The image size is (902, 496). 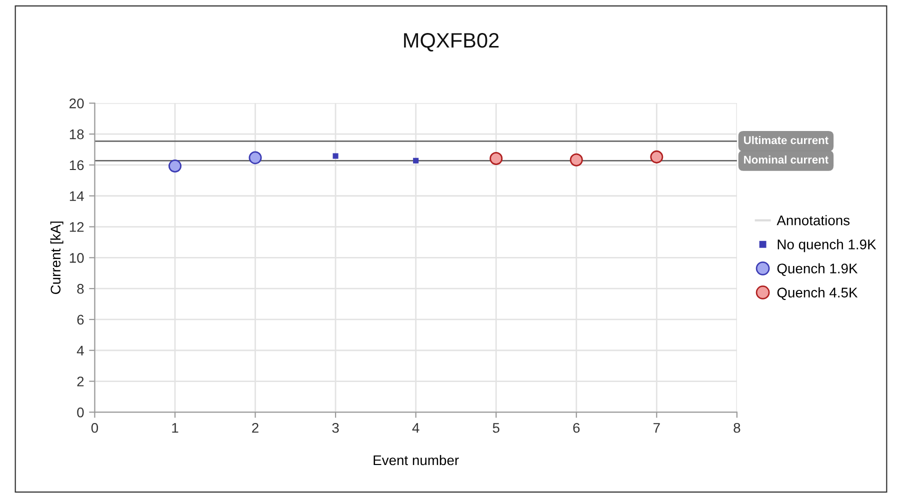 What do you see at coordinates (77, 134) in the screenshot?
I see `y-tick-label: 18` at bounding box center [77, 134].